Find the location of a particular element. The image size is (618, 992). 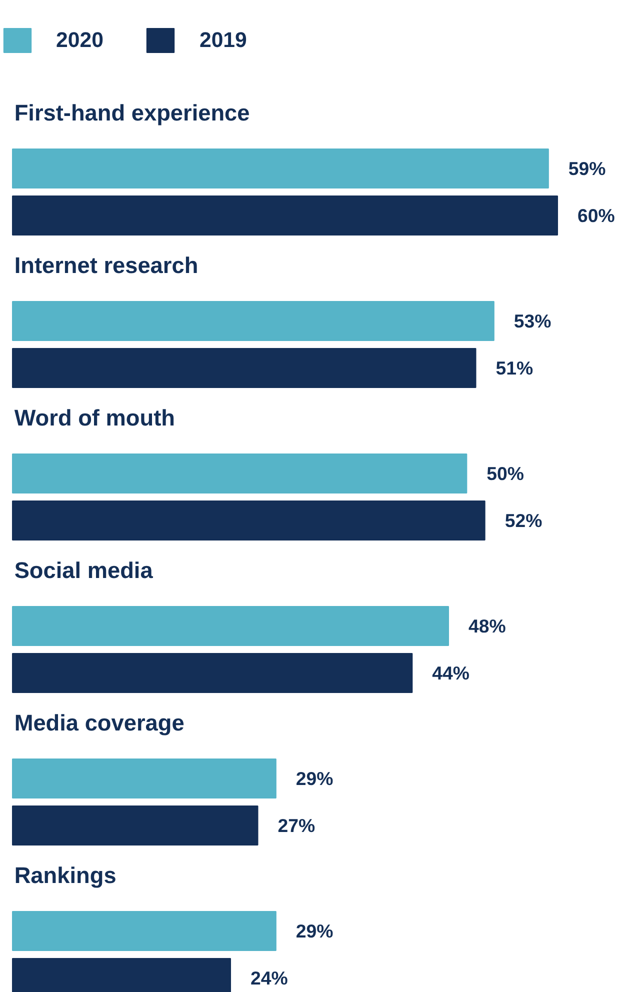

data-label: 50% is located at coordinates (505, 473).